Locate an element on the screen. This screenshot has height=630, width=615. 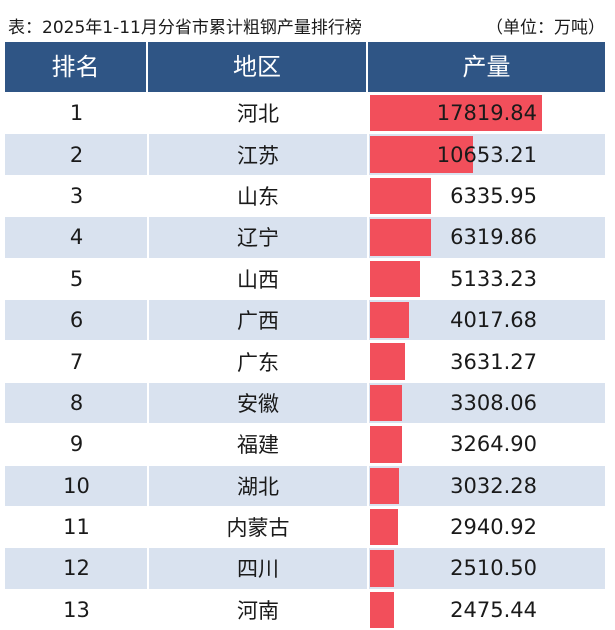
rank-cell: 1 is located at coordinates (76, 113).